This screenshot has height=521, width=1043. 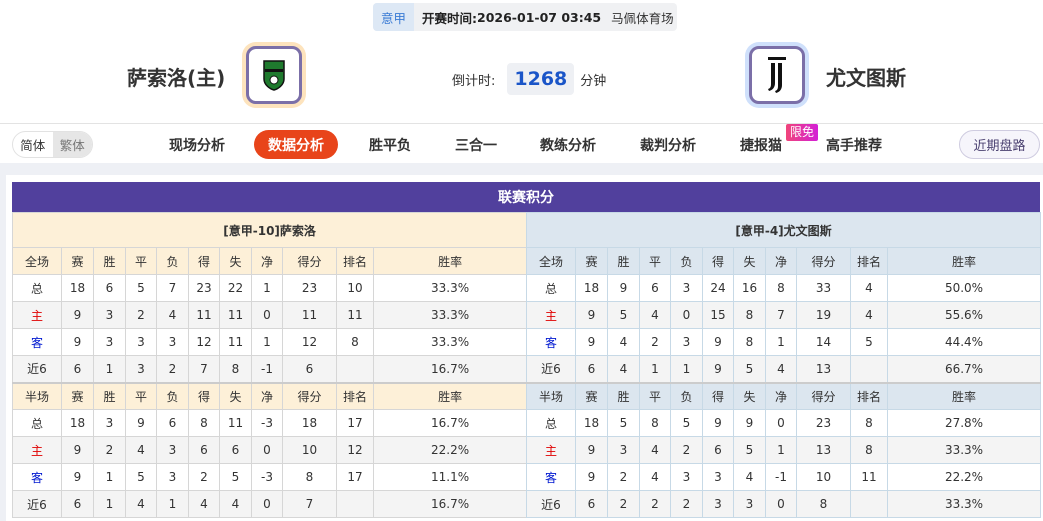 I want to click on cell: 44.4%, so click(x=964, y=342).